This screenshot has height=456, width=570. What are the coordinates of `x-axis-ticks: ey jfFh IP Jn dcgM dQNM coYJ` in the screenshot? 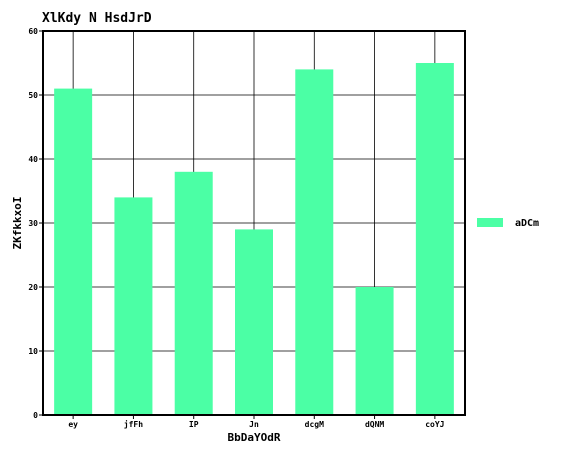 It's located at (256, 422).